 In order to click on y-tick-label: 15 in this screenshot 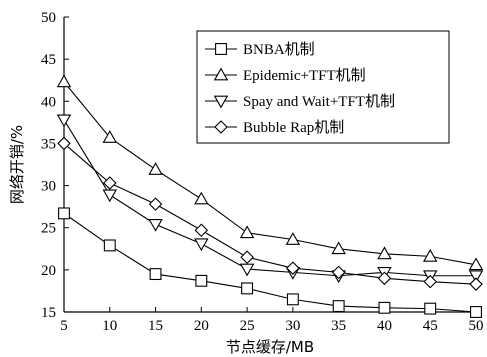, I will do `click(48, 313)`.